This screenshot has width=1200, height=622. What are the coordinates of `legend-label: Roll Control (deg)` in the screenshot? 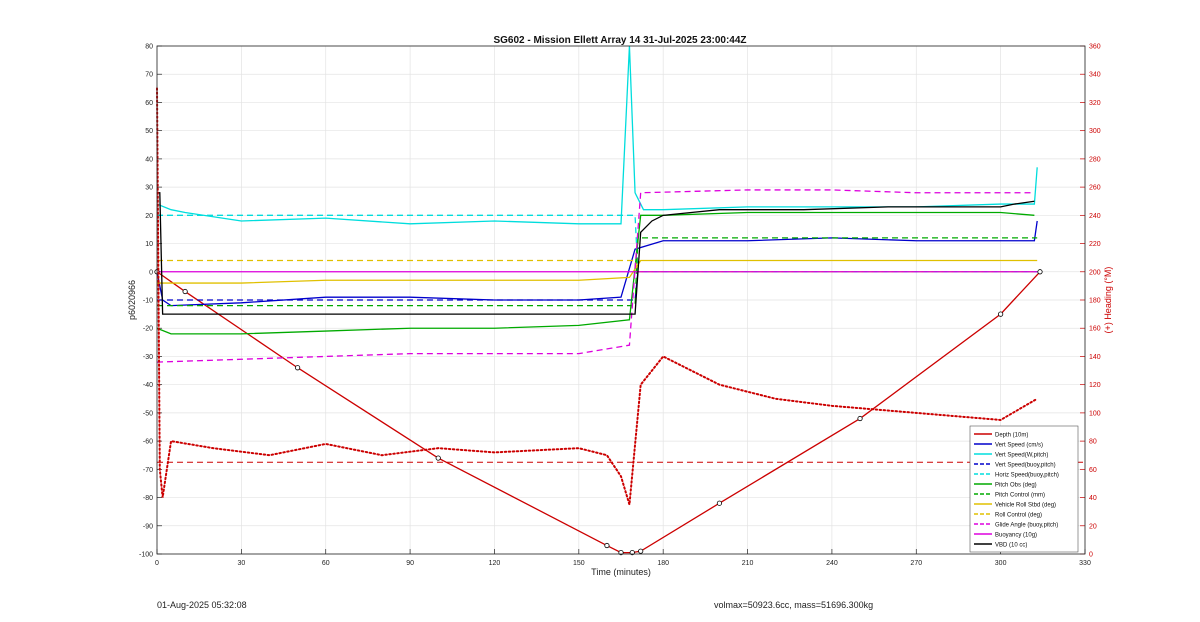 It's located at (1018, 516).